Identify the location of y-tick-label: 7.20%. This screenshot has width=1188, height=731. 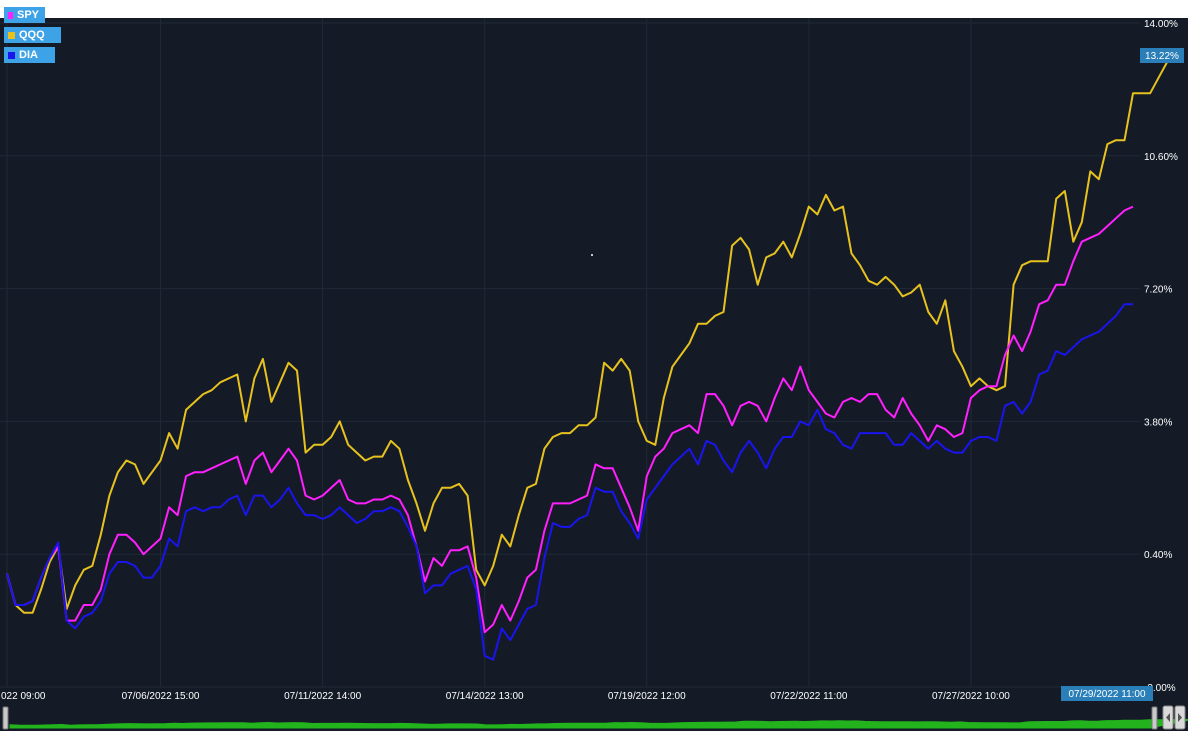
(1158, 290).